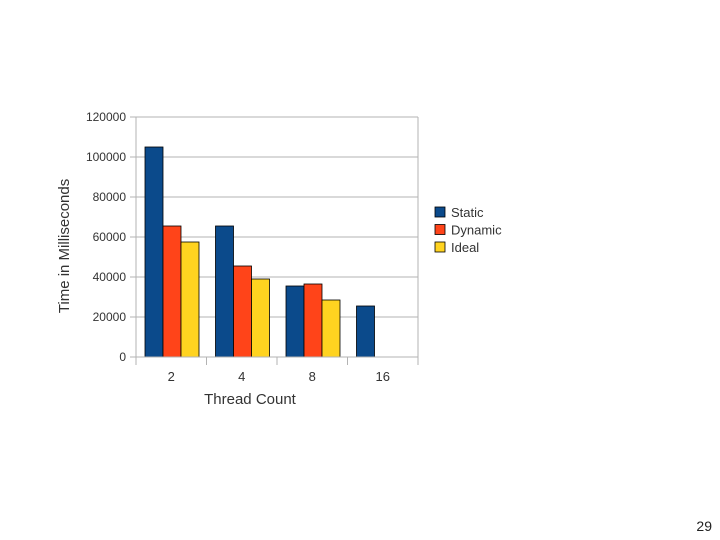 This screenshot has width=720, height=540. Describe the element at coordinates (106, 117) in the screenshot. I see `y-tick-label: 120000` at that location.